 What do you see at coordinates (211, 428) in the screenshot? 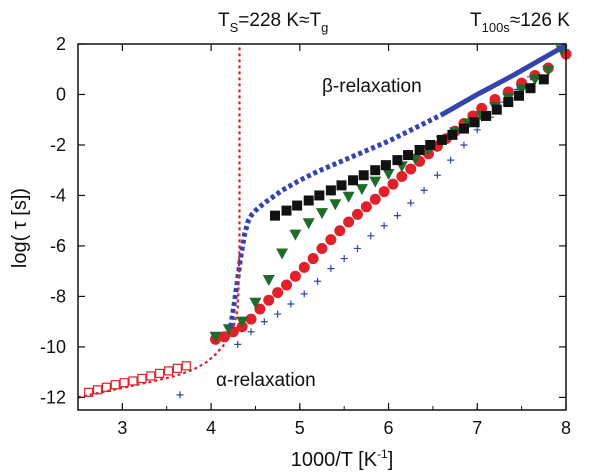
I see `x-tick-label: 4` at bounding box center [211, 428].